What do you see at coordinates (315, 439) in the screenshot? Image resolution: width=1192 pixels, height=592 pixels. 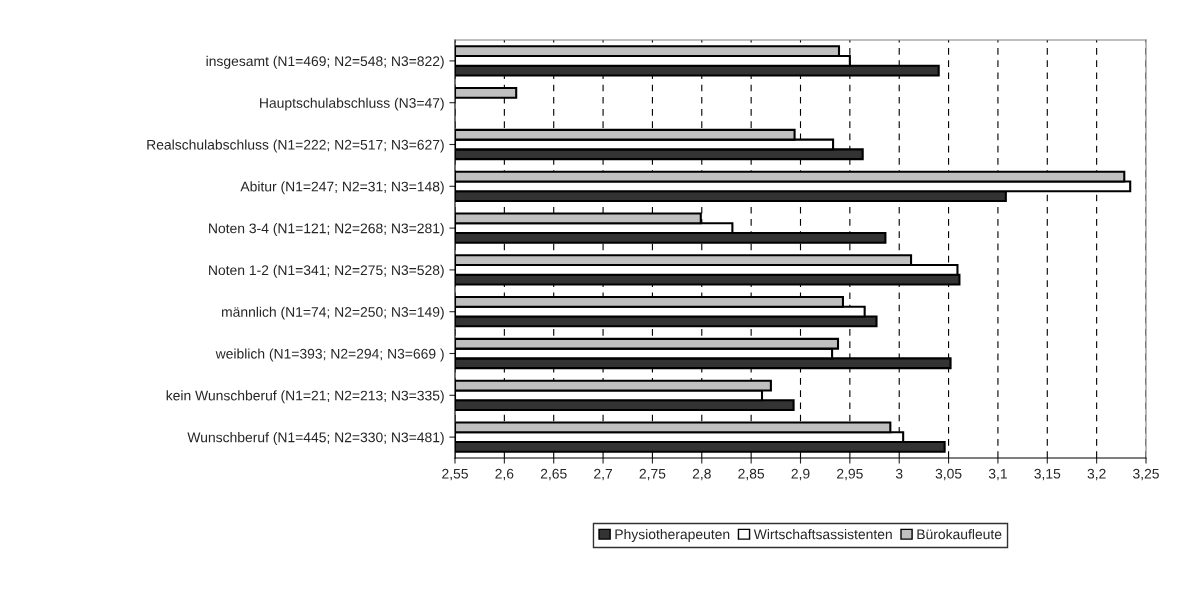 I see `y-tick-label: Wunschberuf (N1=445; N2=330; N3=481)` at bounding box center [315, 439].